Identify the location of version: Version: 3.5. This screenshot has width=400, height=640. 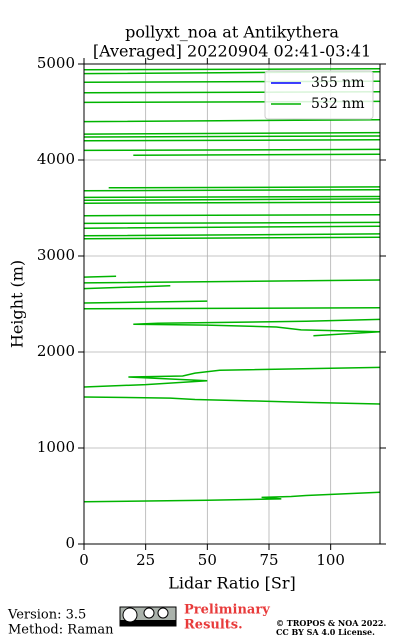
(46, 615).